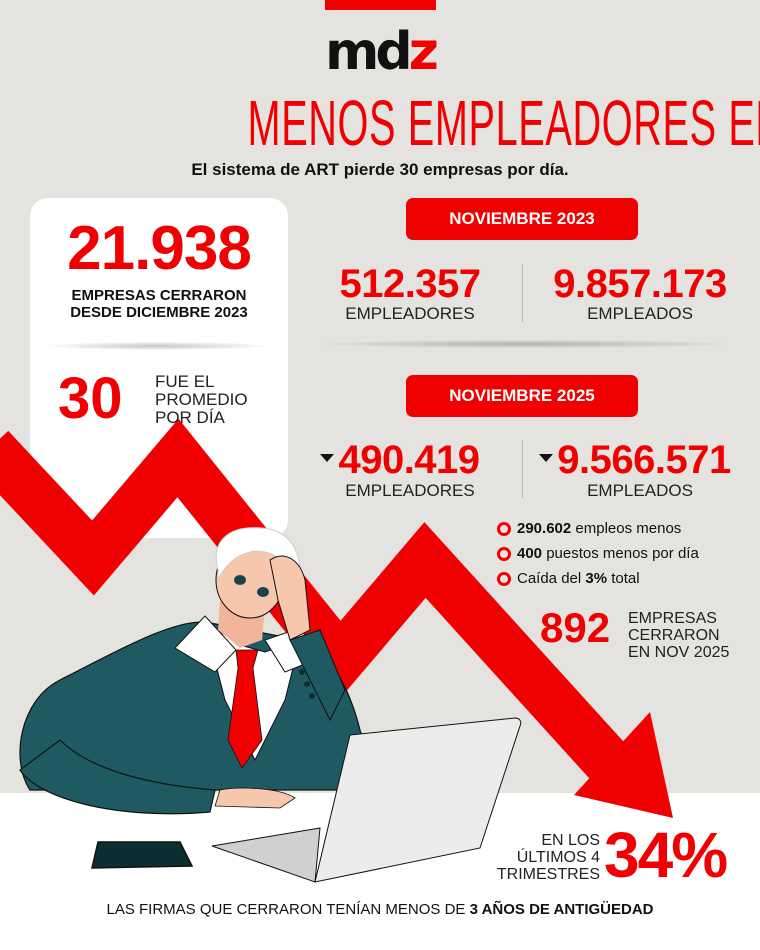 This screenshot has width=760, height=950. I want to click on page-title: MENOS EMPLEADORES EN LA ERA MILEI, so click(380, 123).